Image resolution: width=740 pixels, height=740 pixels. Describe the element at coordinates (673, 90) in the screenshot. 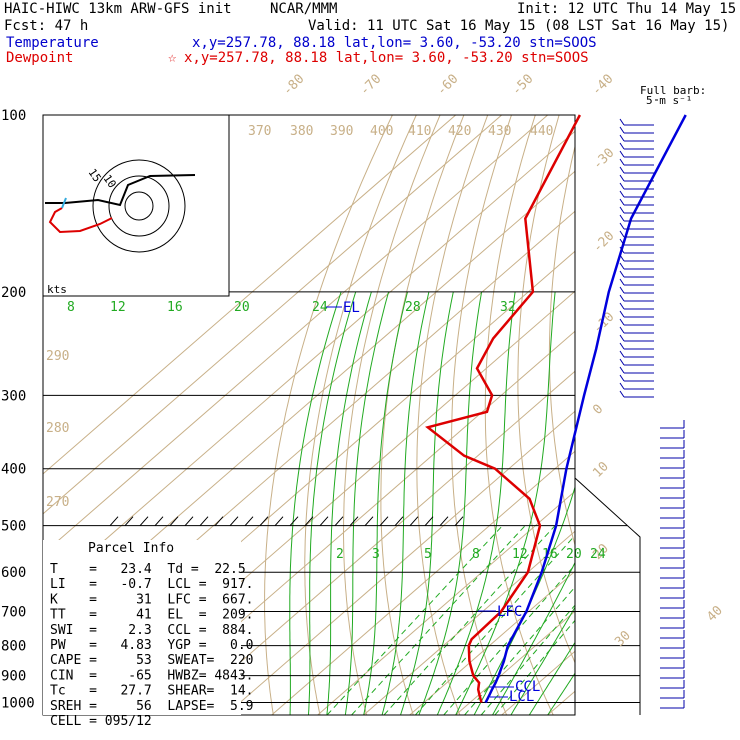

I see `barb-title: Full barb:` at that location.